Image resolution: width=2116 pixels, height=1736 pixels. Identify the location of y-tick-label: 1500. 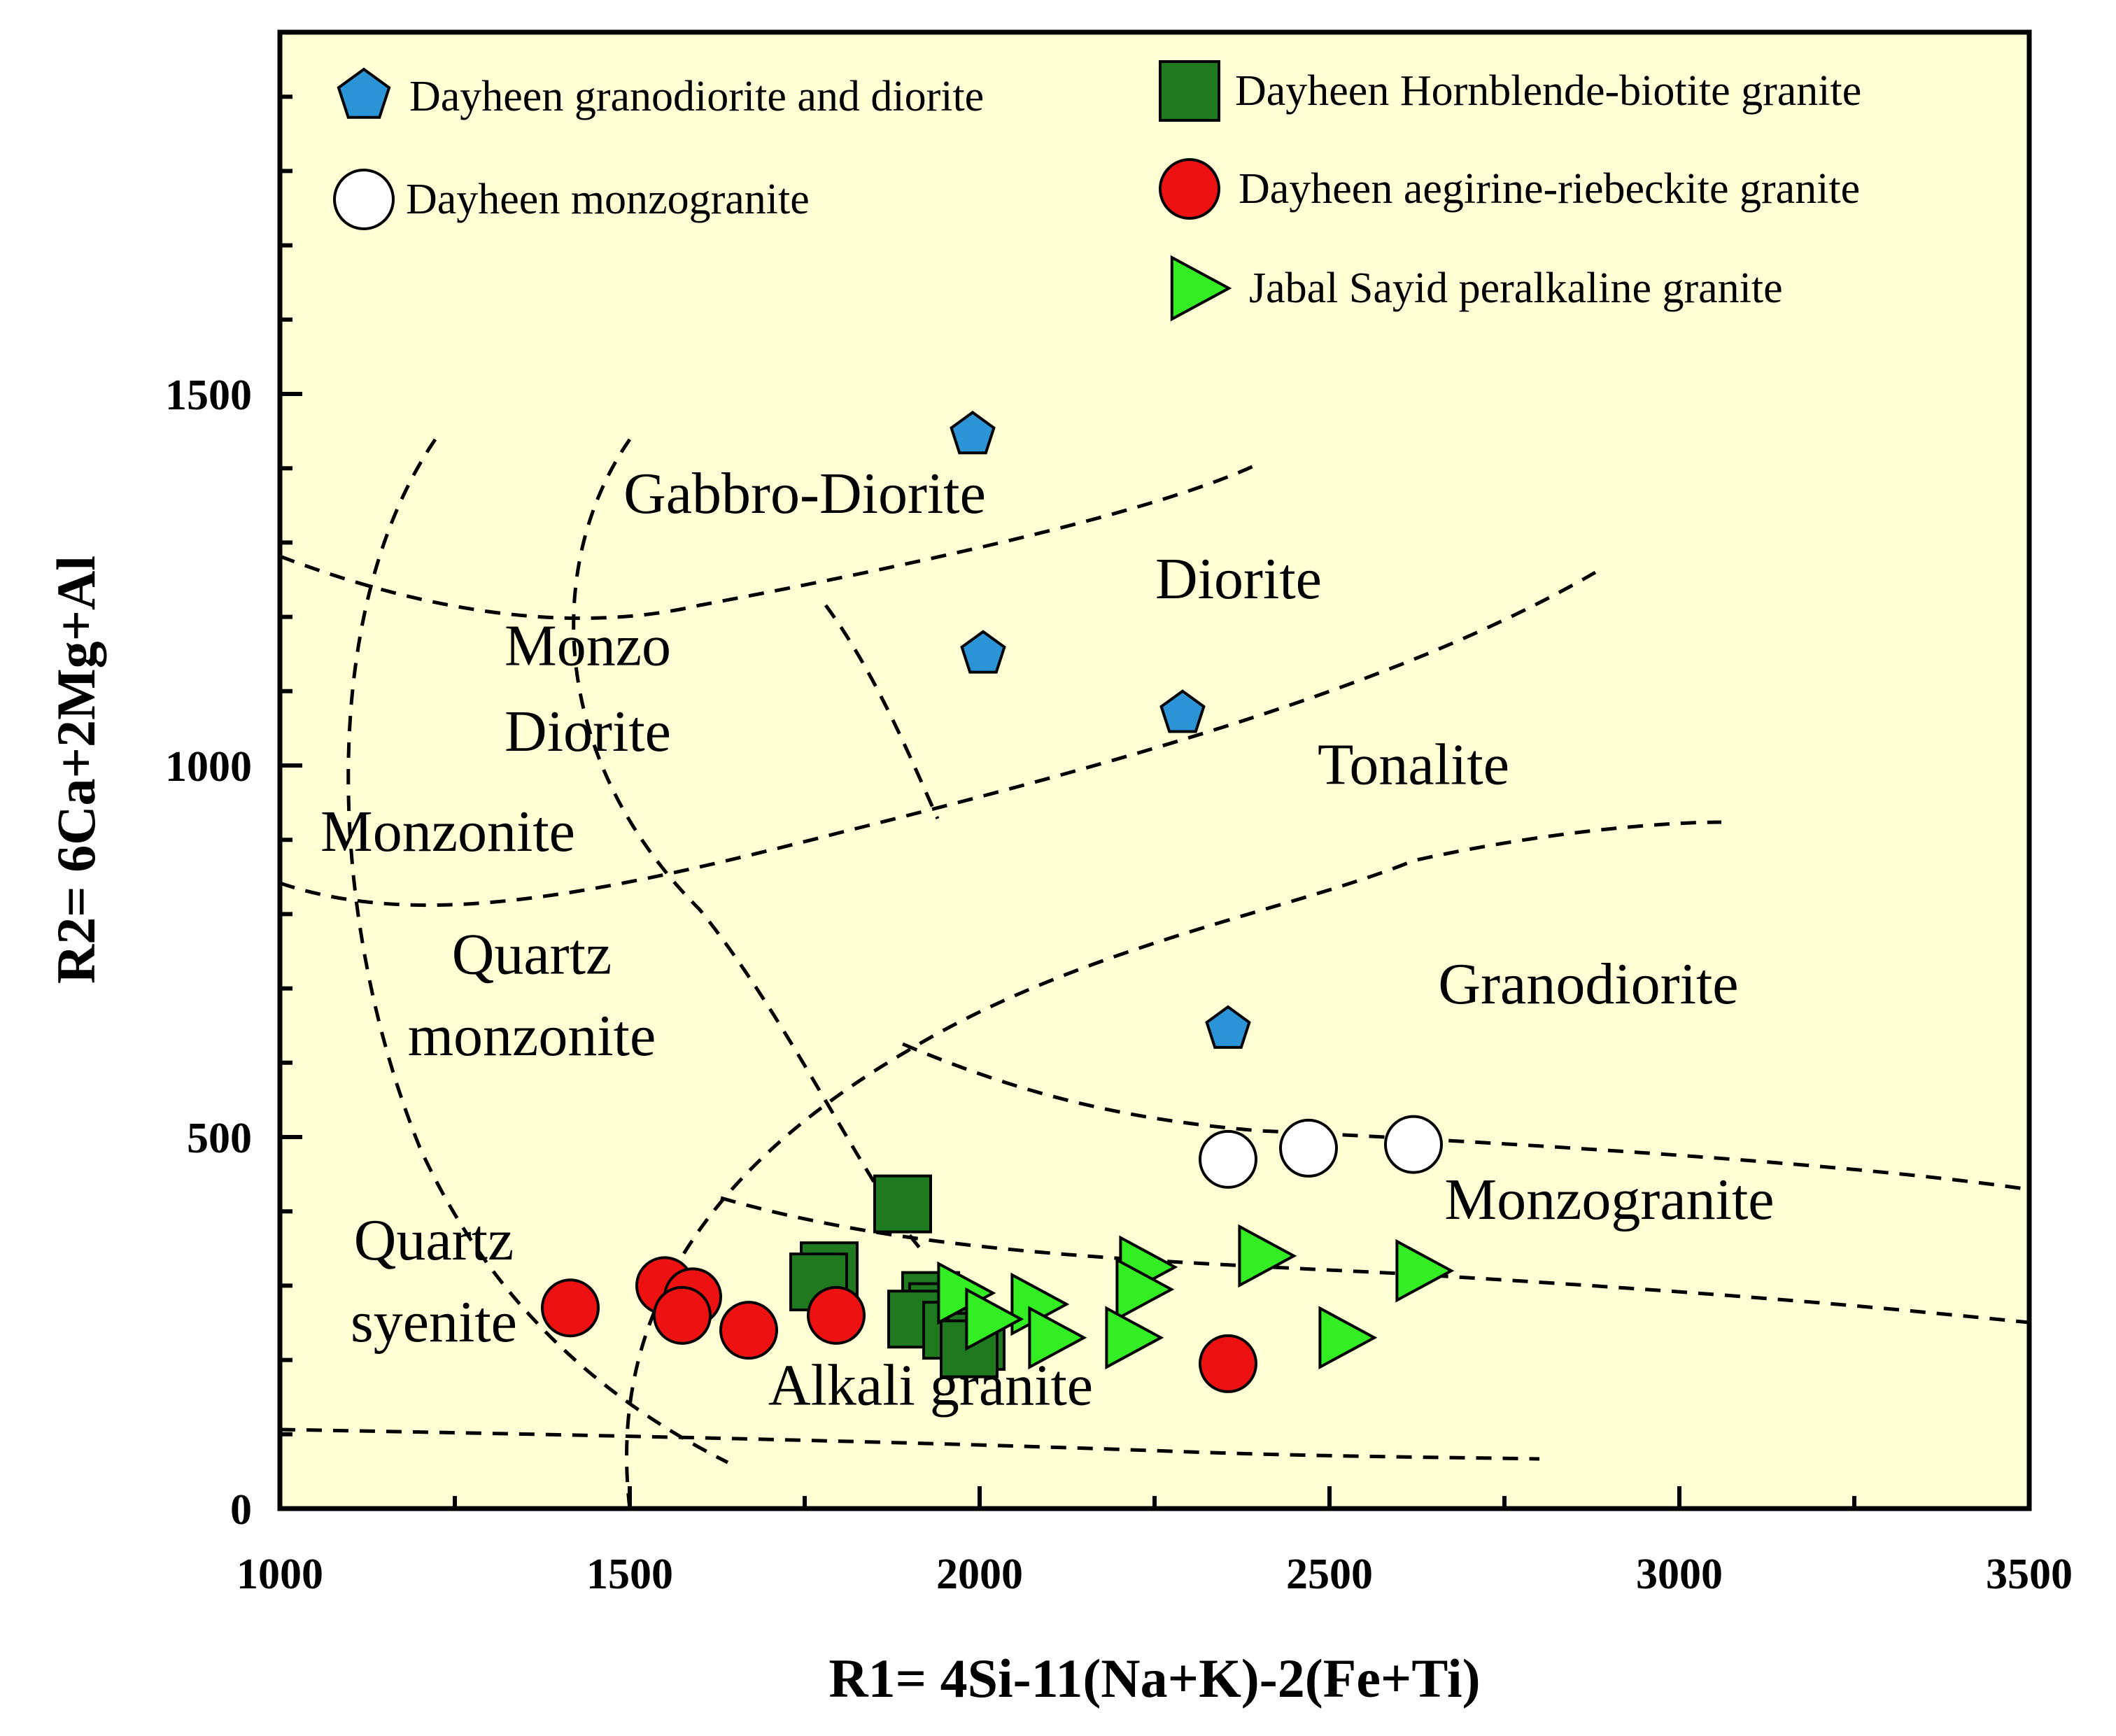
(209, 395).